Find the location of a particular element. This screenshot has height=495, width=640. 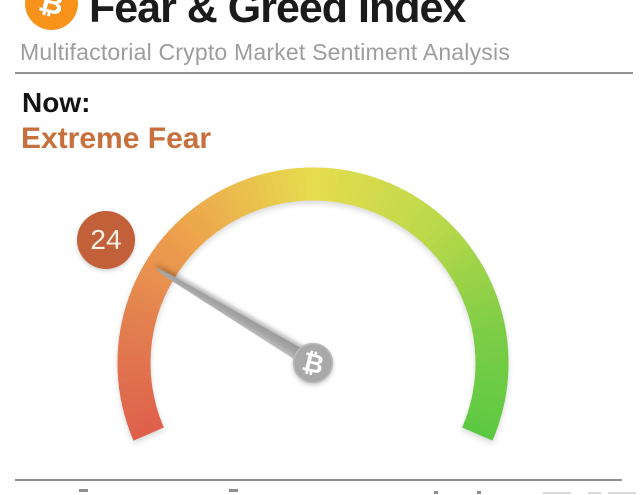

now-label: Now: is located at coordinates (56, 102).